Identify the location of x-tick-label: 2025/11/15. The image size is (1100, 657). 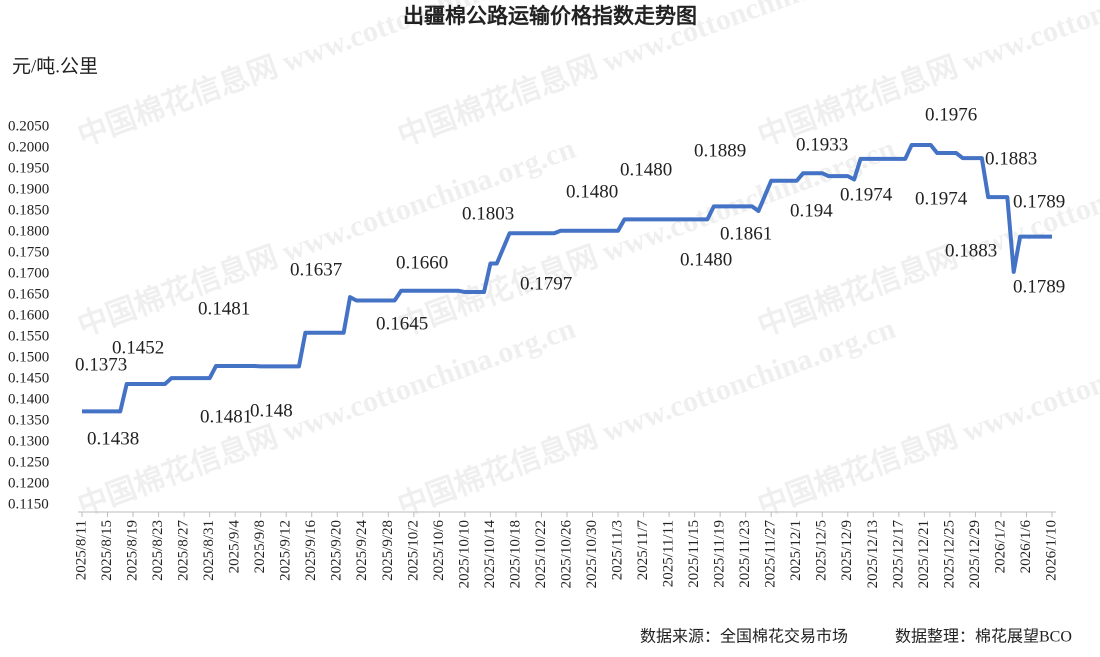
(694, 554).